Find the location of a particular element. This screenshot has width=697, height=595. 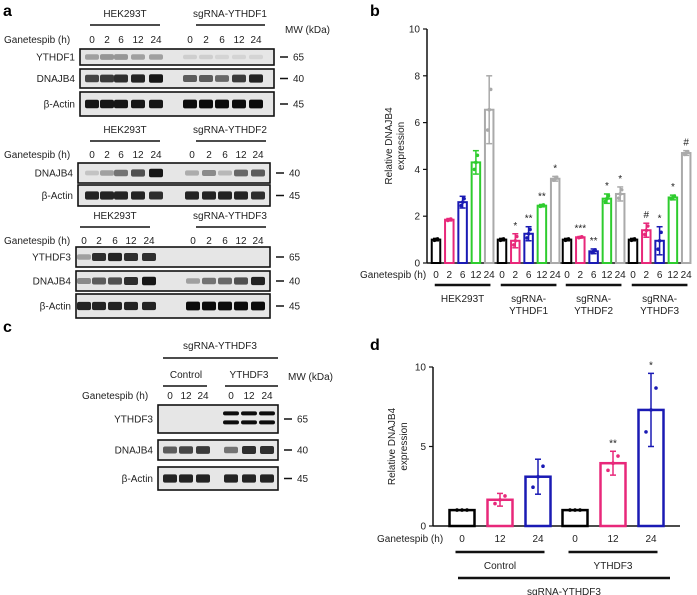

mw-marker-label: 45 is located at coordinates (299, 105).